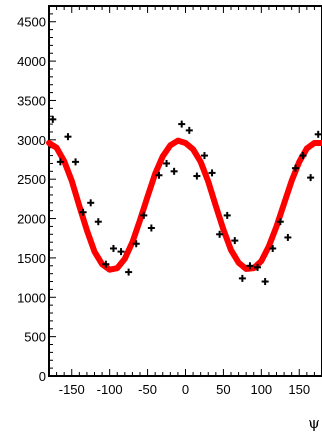  I want to click on x-tick-label: -150, so click(72, 389).